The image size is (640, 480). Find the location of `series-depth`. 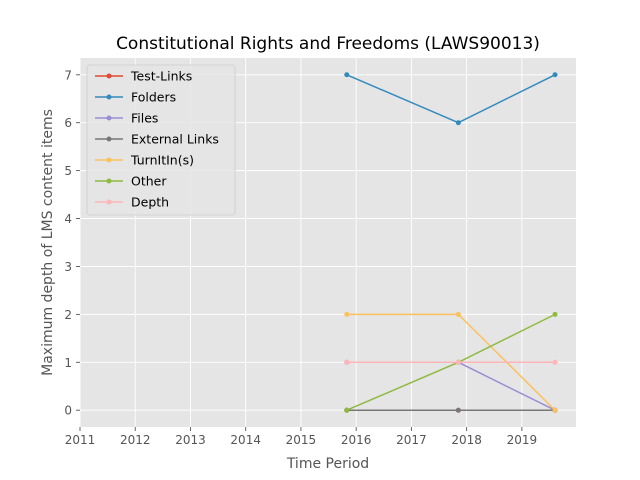

series-depth is located at coordinates (451, 362).